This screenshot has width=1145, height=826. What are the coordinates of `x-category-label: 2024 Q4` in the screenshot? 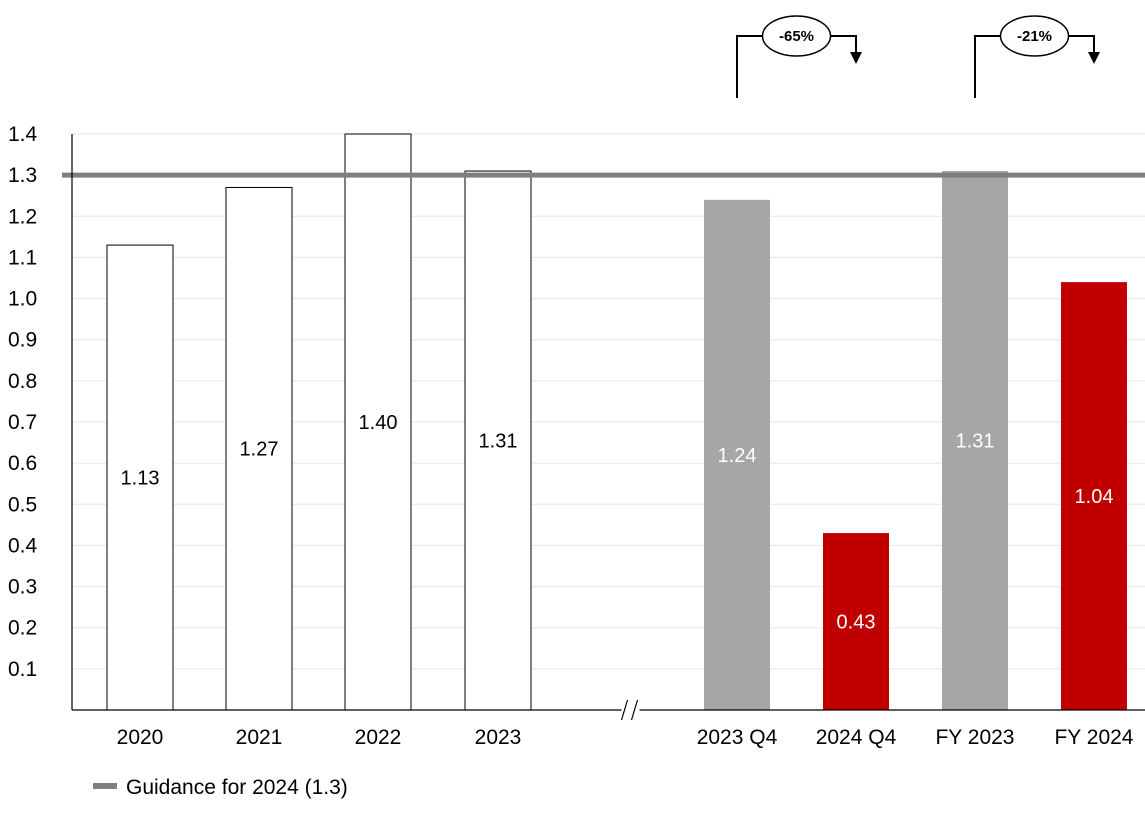 It's located at (856, 737).